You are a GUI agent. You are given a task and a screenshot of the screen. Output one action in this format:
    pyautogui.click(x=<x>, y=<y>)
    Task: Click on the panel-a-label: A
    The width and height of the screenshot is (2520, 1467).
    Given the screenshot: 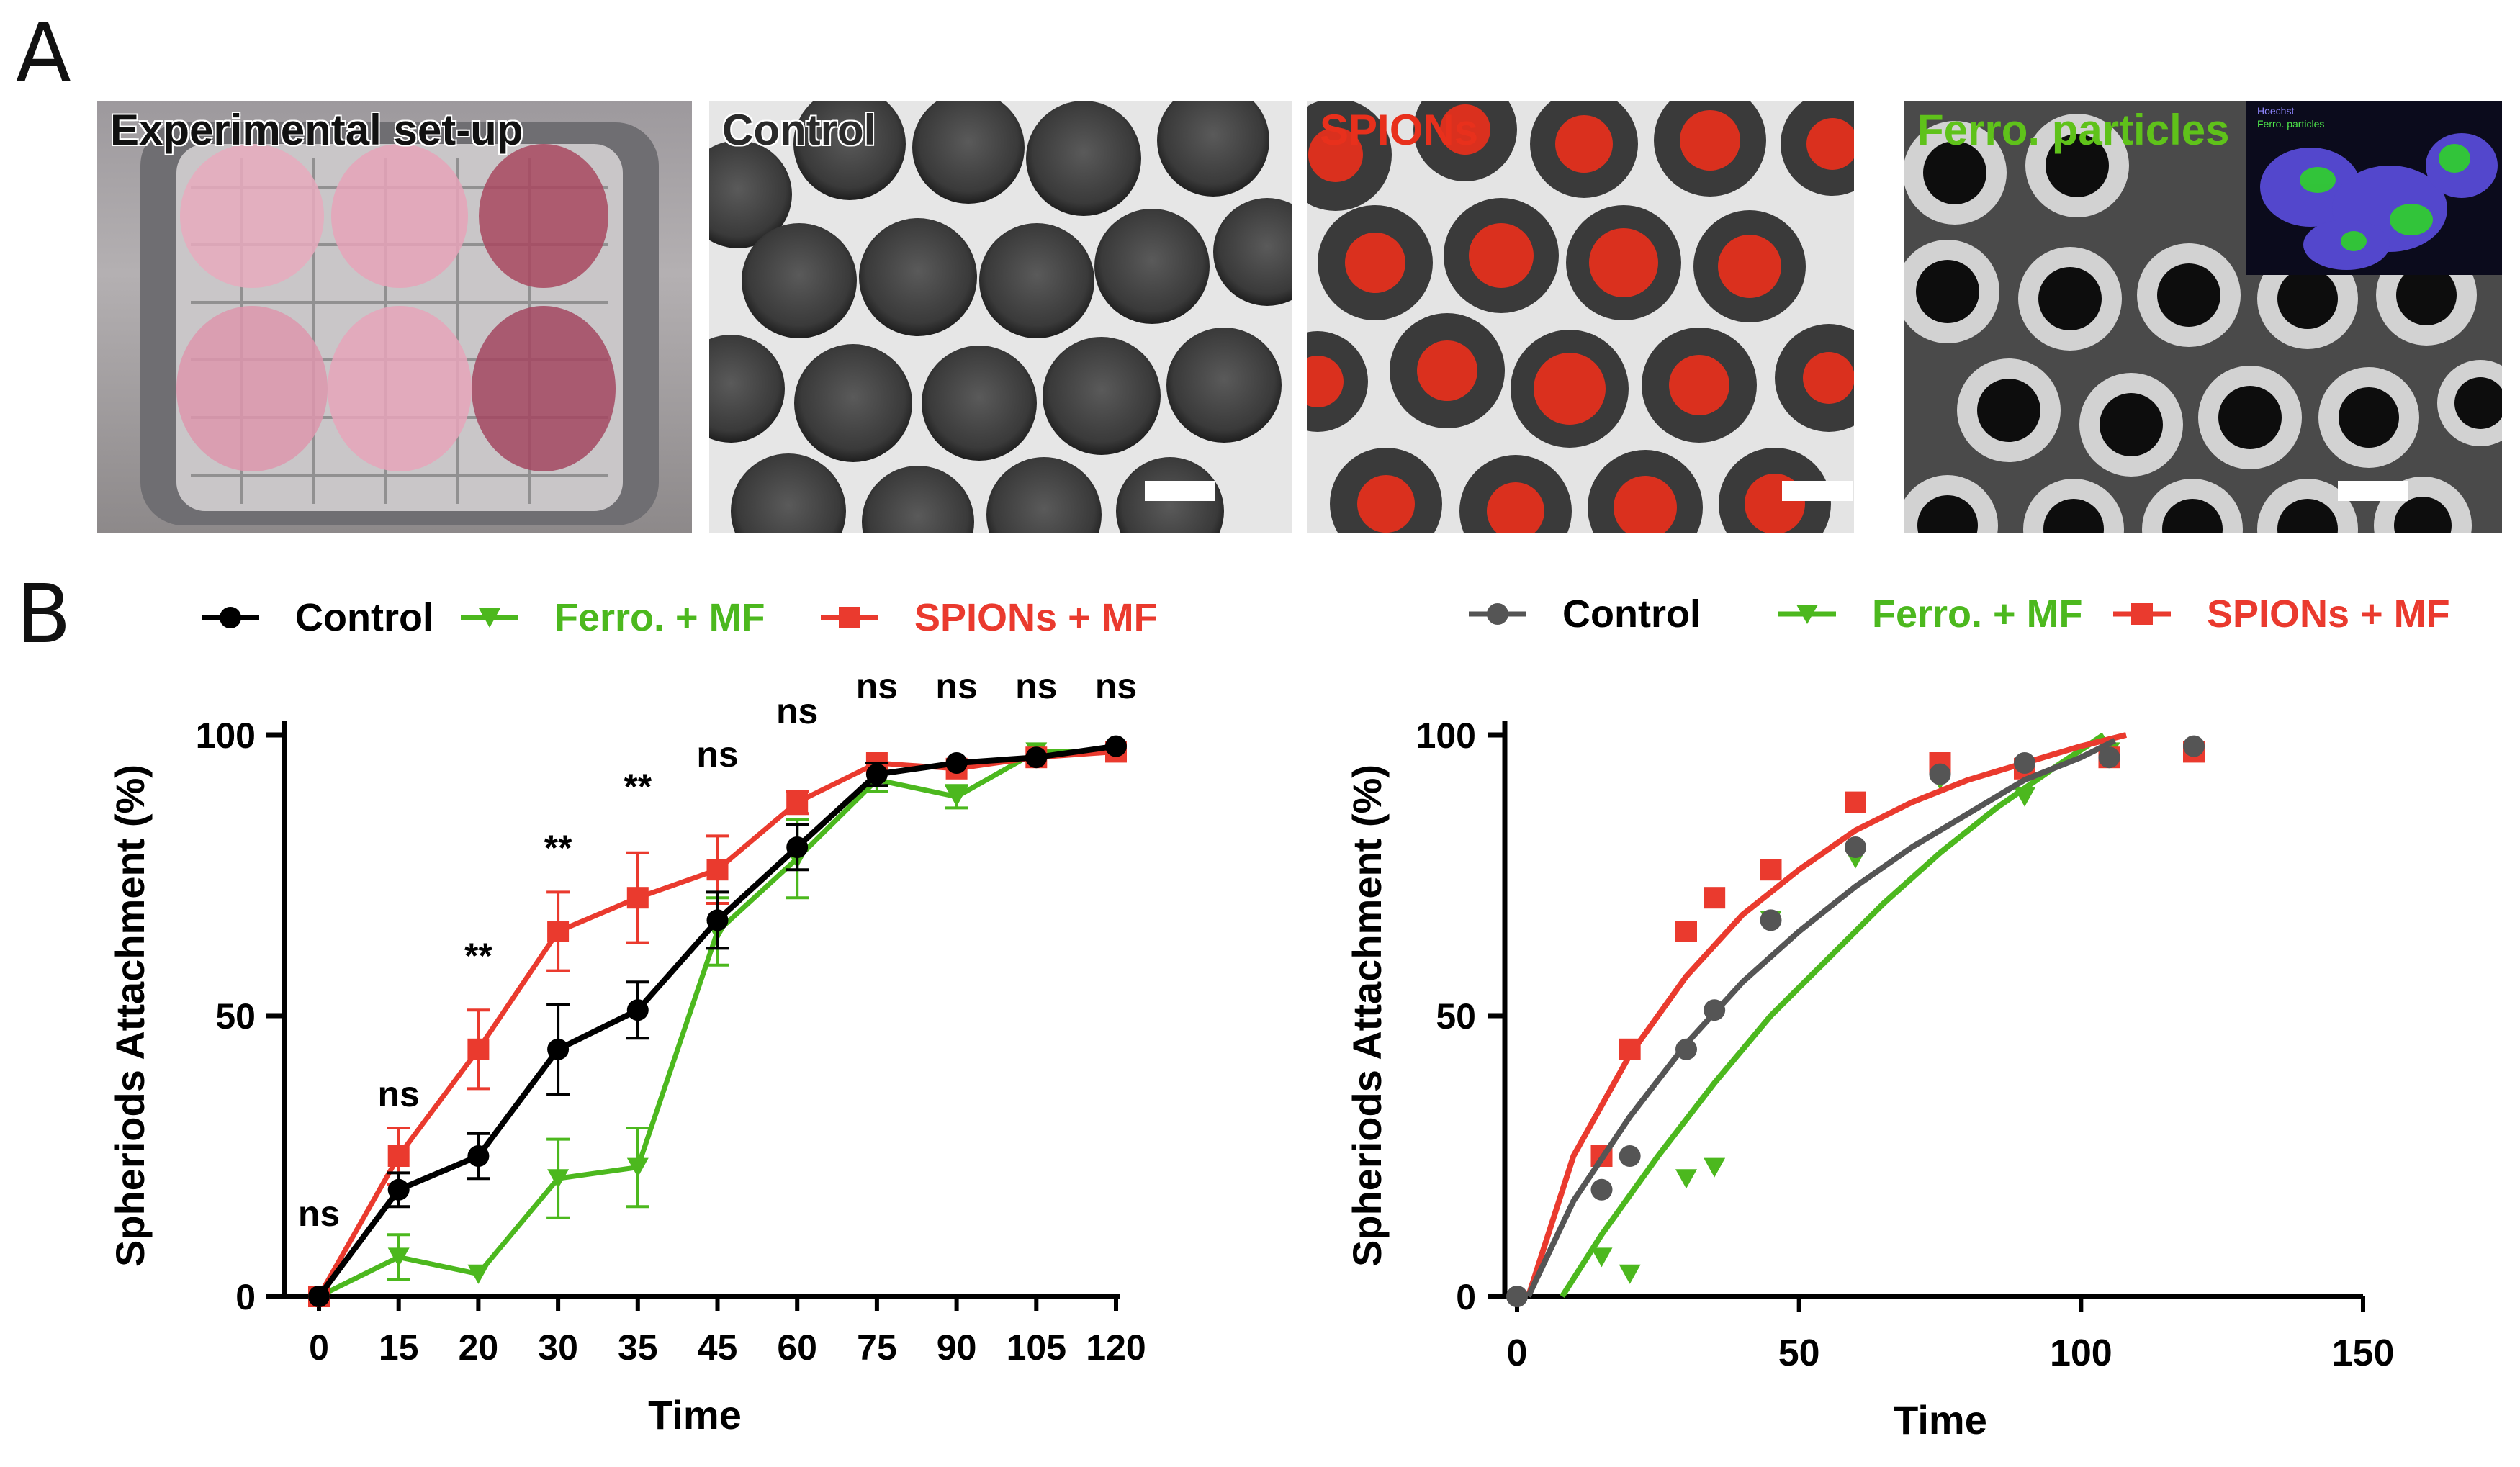 What is the action you would take?
    pyautogui.click(x=43, y=53)
    